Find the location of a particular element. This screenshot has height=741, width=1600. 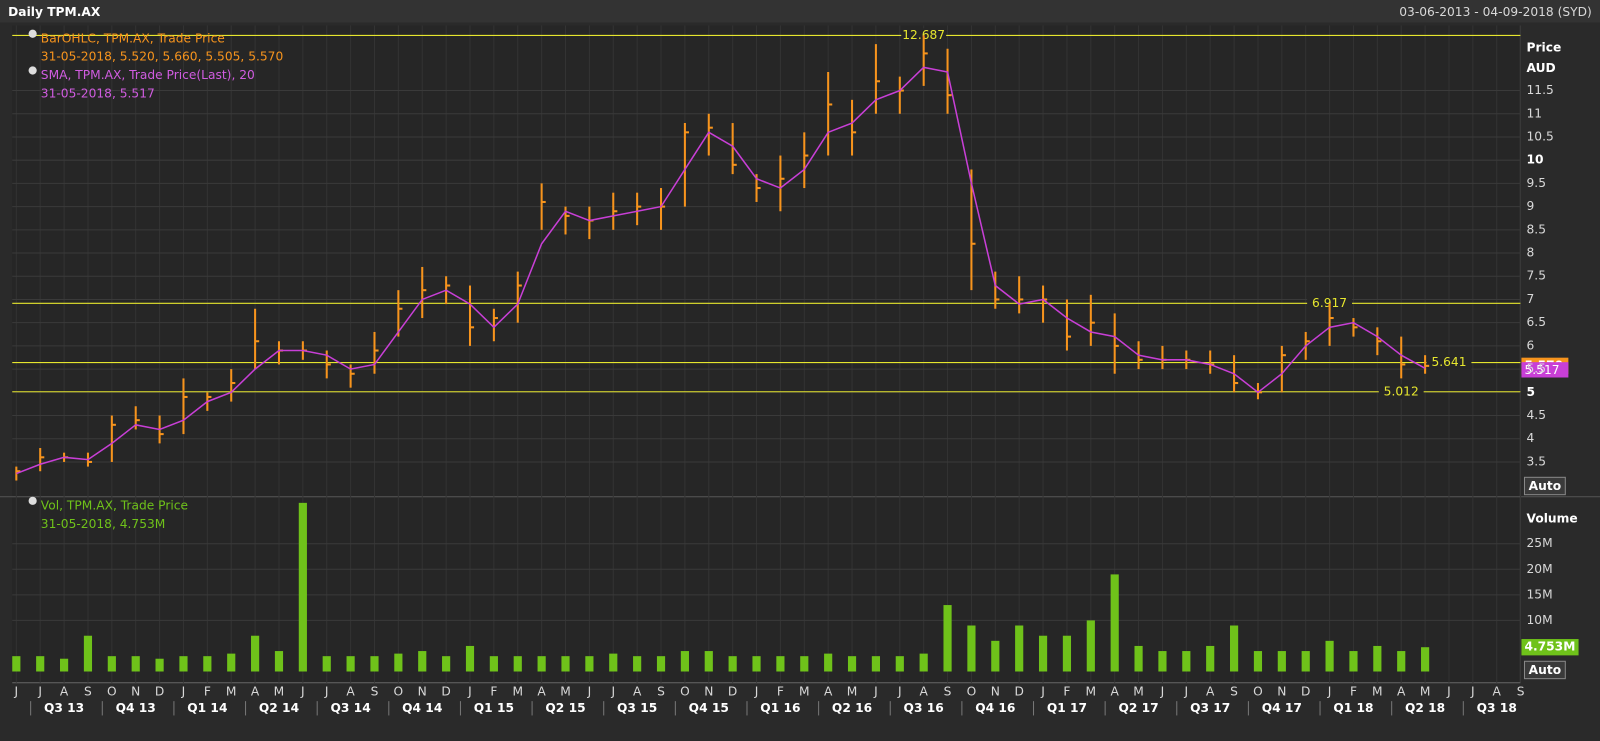

quarter-label: Q4 13 is located at coordinates (136, 708).